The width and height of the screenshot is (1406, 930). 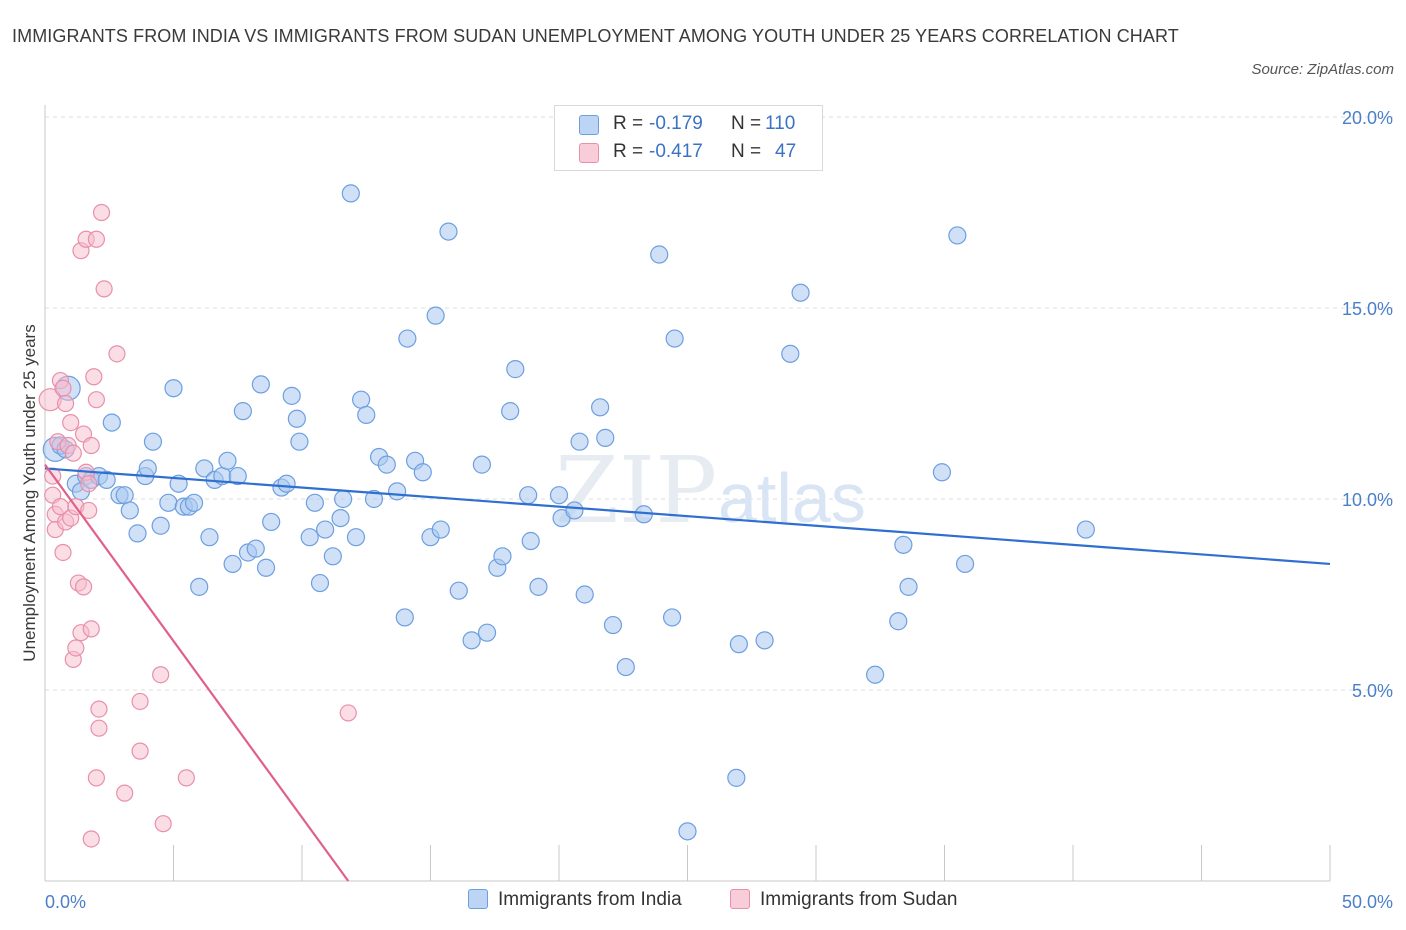 What do you see at coordinates (1367, 902) in the screenshot?
I see `x-tick-label: 50.0%` at bounding box center [1367, 902].